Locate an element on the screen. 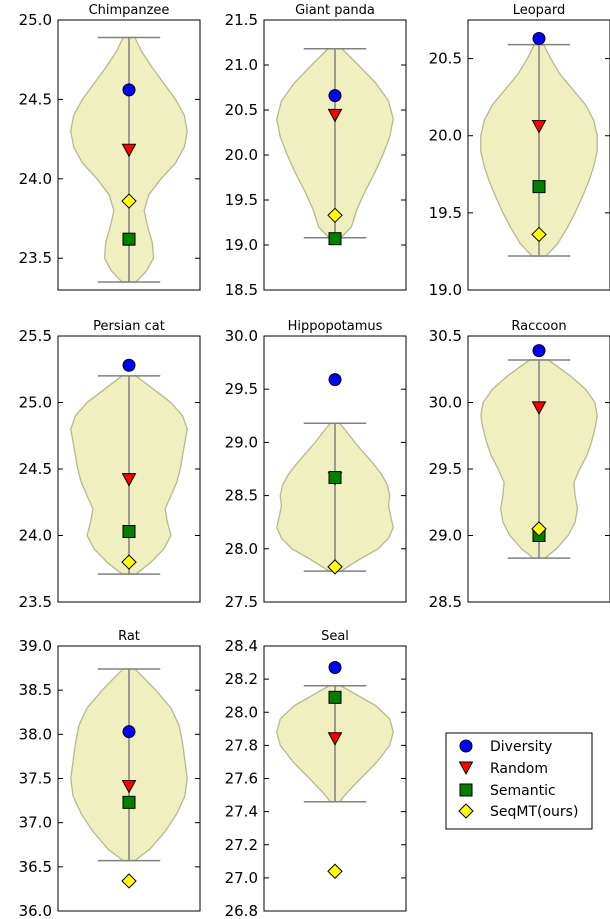  y-tick-label: 27.6 is located at coordinates (241, 779).